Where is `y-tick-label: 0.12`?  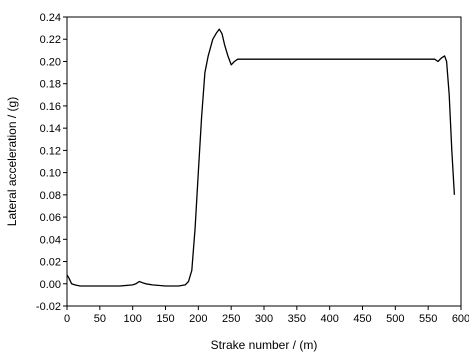
y-tick-label: 0.12 is located at coordinates (50, 151).